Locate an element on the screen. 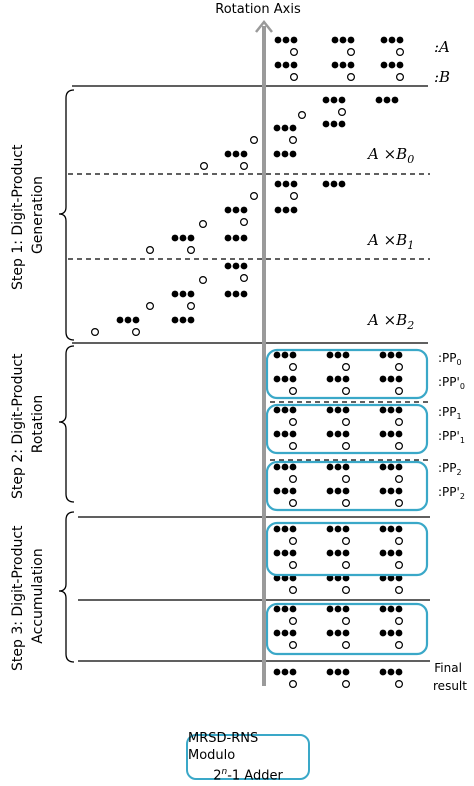 The height and width of the screenshot is (786, 474). operand-b-label: :B is located at coordinates (442, 77).